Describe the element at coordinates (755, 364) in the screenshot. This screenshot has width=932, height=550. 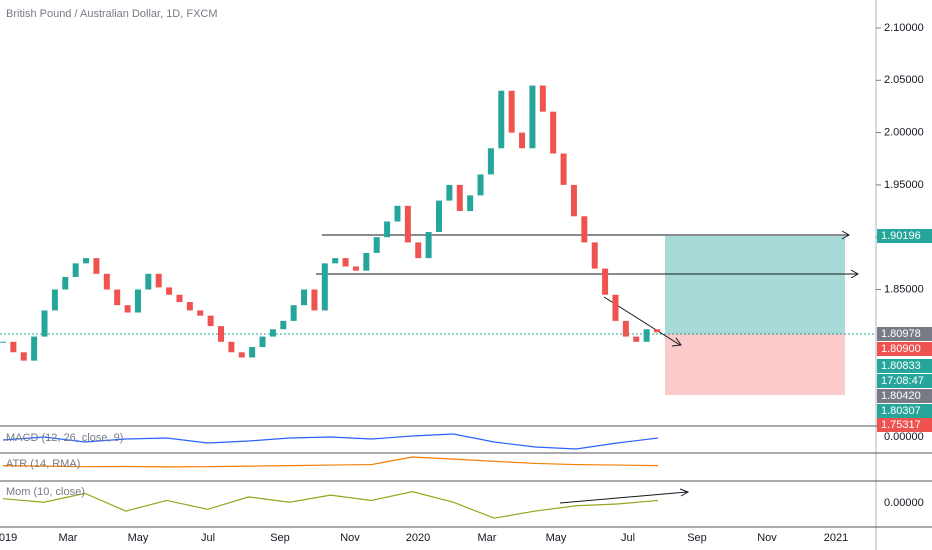
I see `stop-zone` at that location.